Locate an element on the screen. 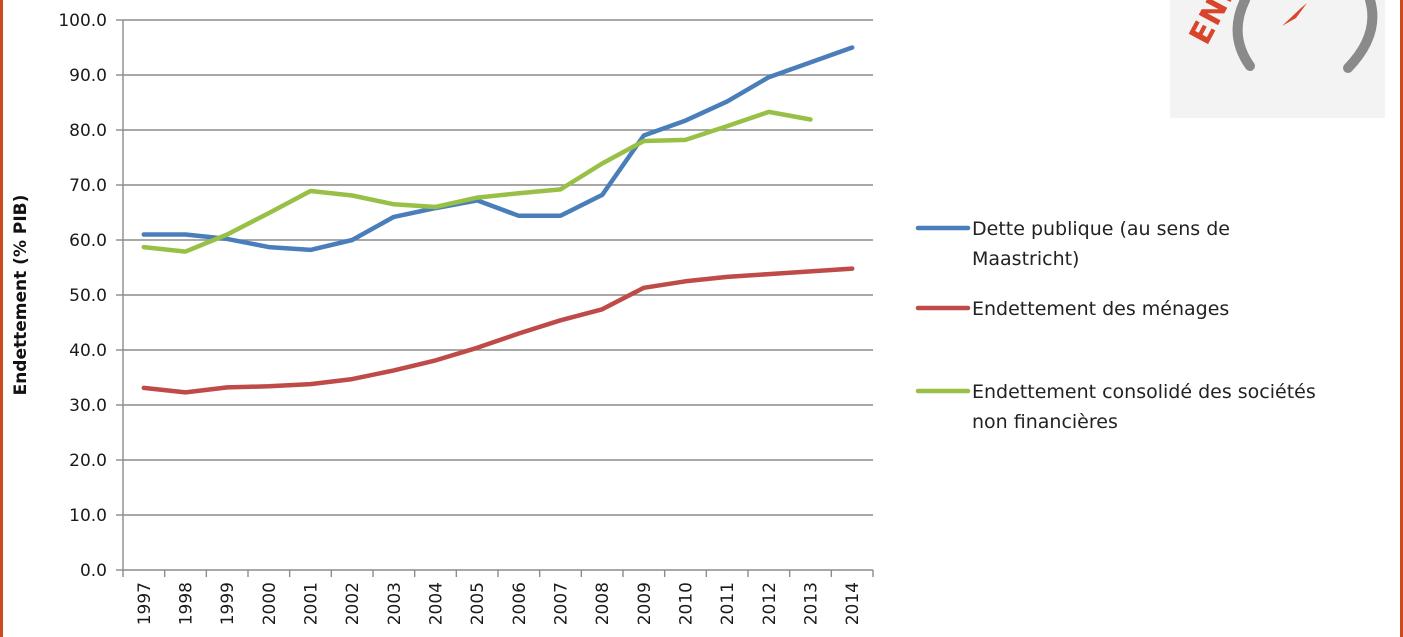  x-tick-label: 2009 is located at coordinates (645, 603).